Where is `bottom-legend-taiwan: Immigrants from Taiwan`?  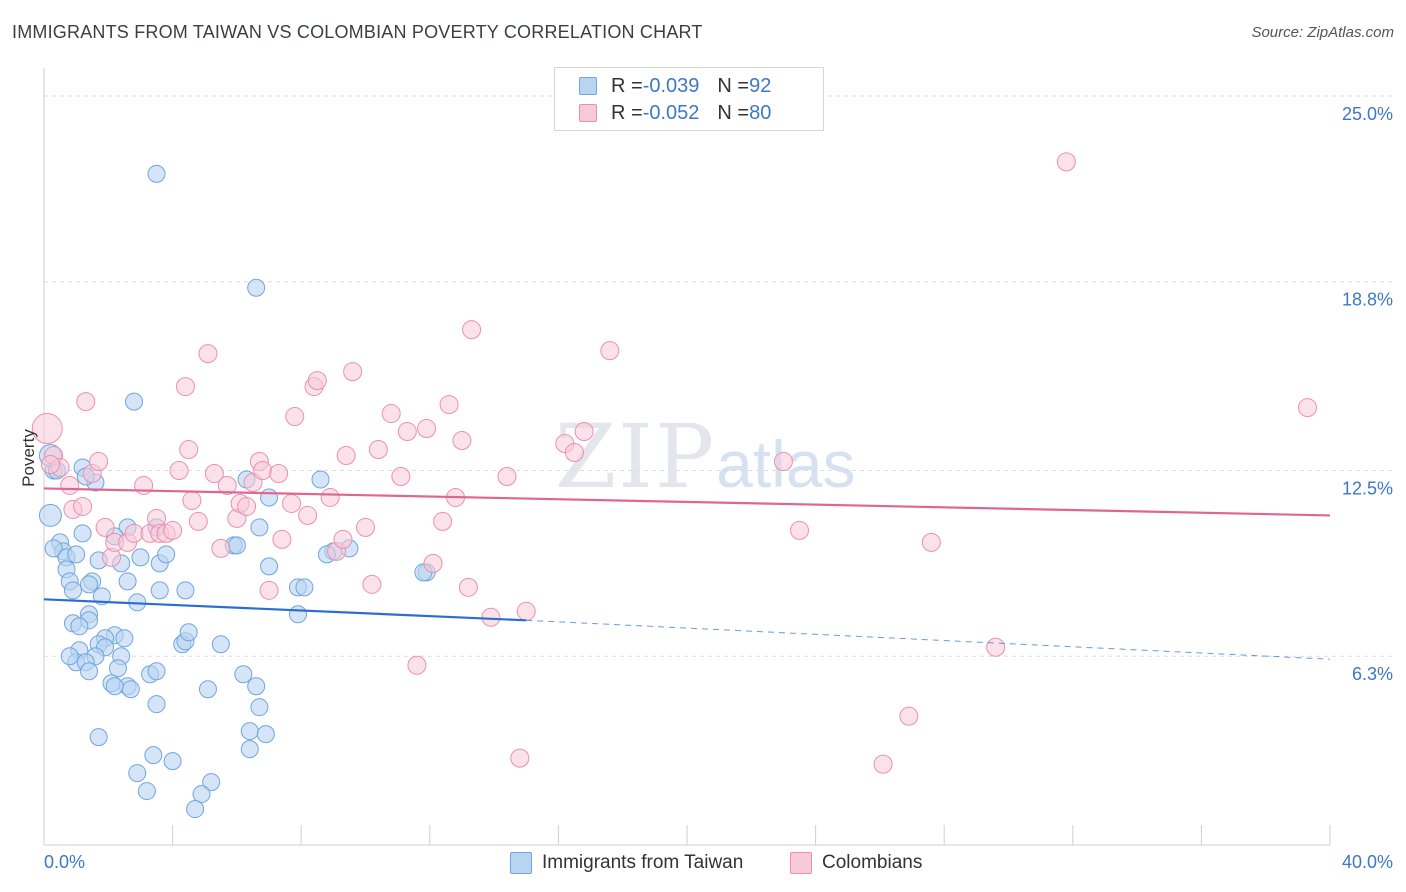 bottom-legend-taiwan: Immigrants from Taiwan is located at coordinates (626, 863).